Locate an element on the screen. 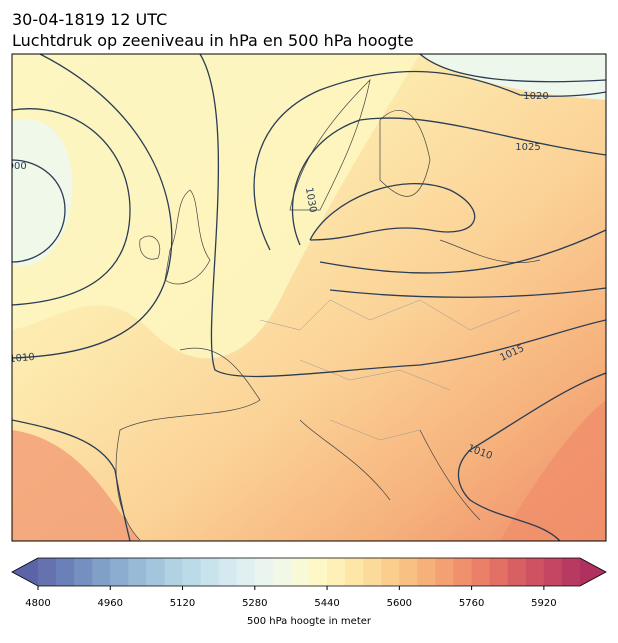 This screenshot has width=618, height=643. colorbar-tick-label: 5120 is located at coordinates (182, 603).